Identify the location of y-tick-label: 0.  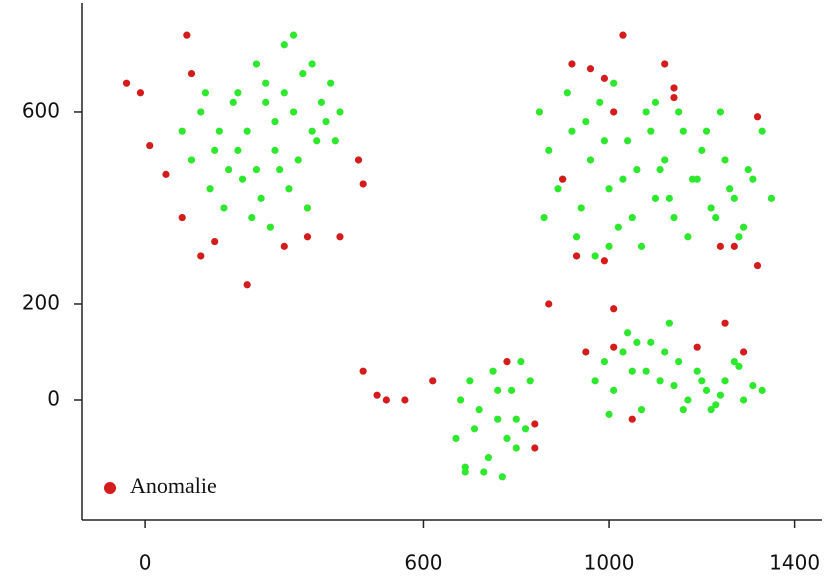
(53, 398).